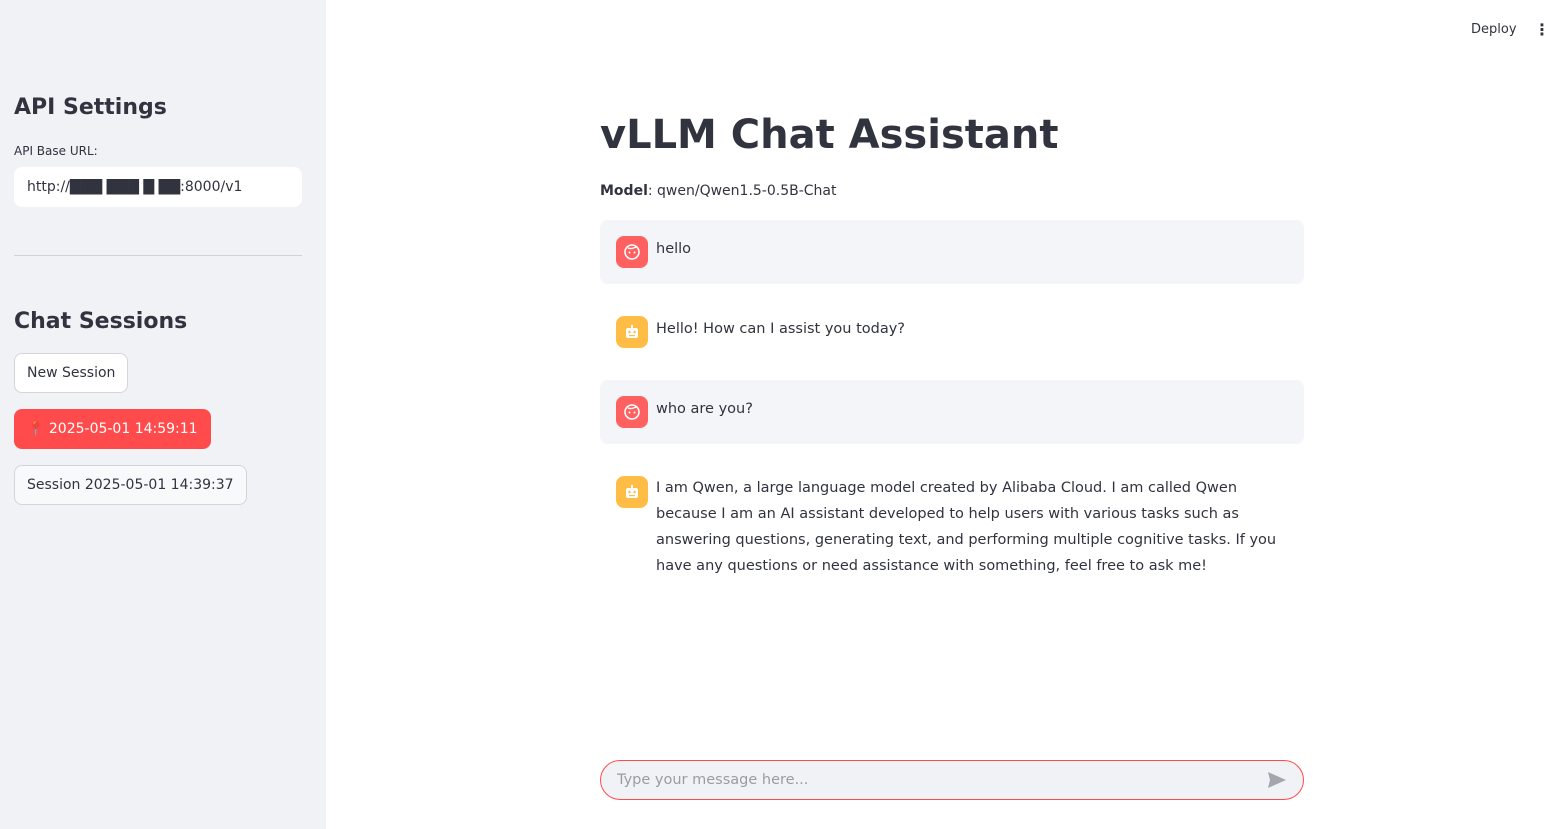 This screenshot has height=829, width=1552. Describe the element at coordinates (942, 780) in the screenshot. I see `chat-input` at that location.